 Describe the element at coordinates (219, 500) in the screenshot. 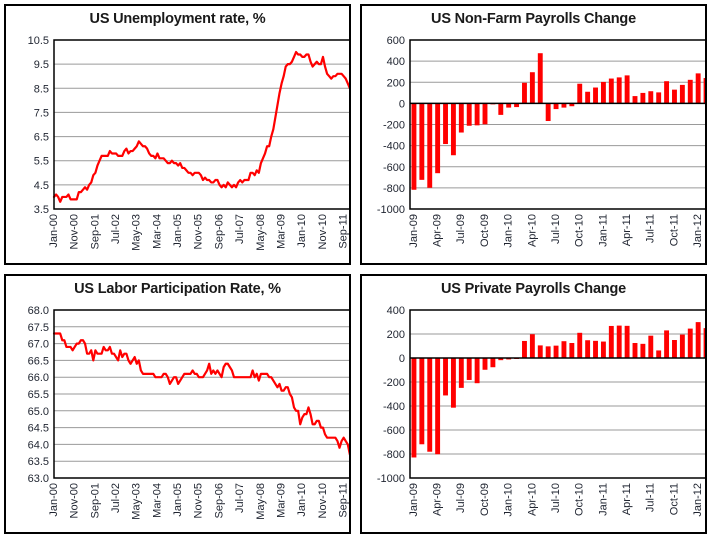

I see `x-axis-tick-label: Sep-06` at that location.